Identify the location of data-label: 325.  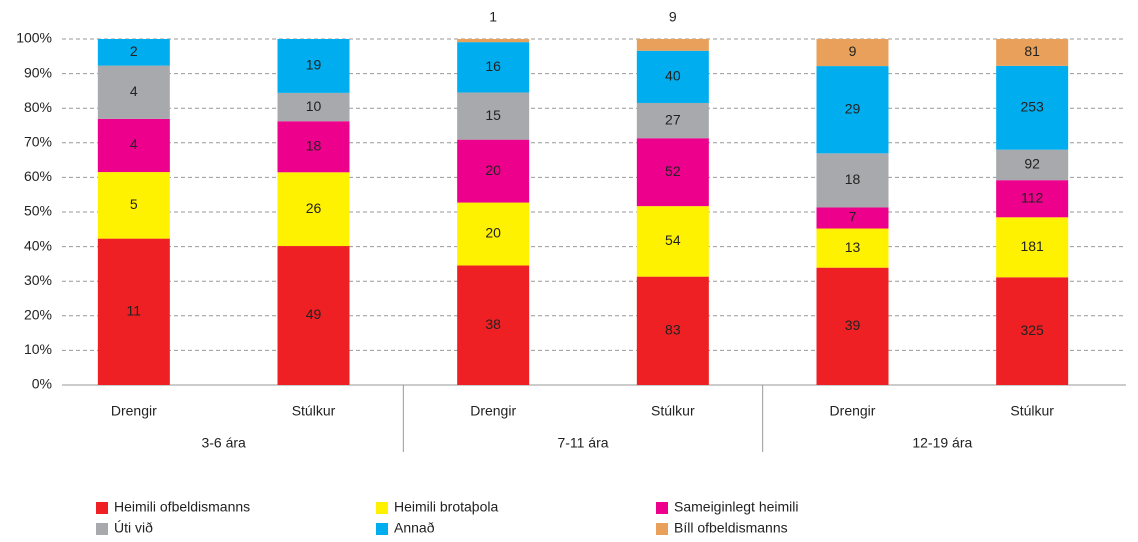
(1032, 330).